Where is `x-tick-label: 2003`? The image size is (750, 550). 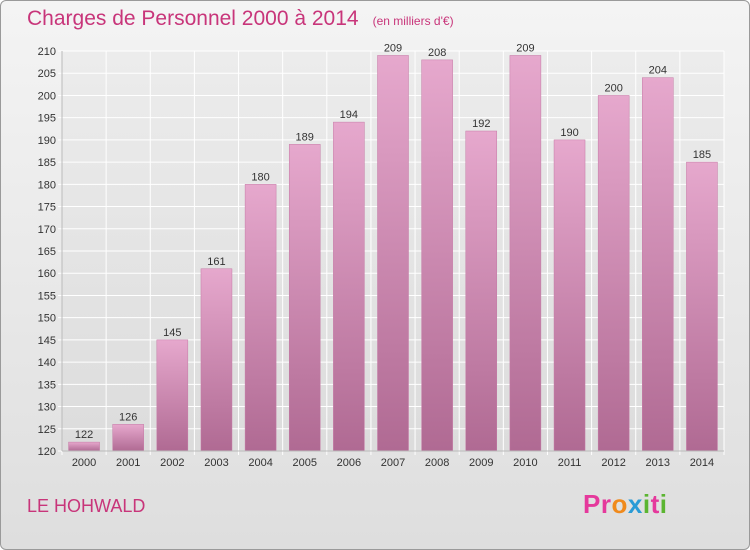
x-tick-label: 2003 is located at coordinates (216, 463).